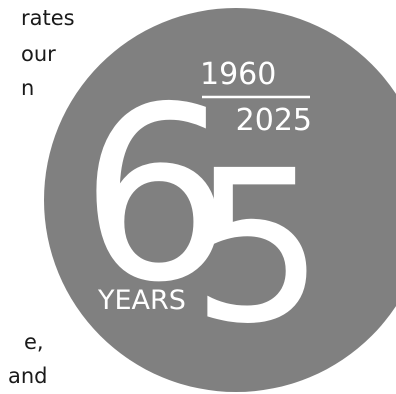 The image size is (396, 394). What do you see at coordinates (48, 18) in the screenshot?
I see `text-fragment-1: rates` at bounding box center [48, 18].